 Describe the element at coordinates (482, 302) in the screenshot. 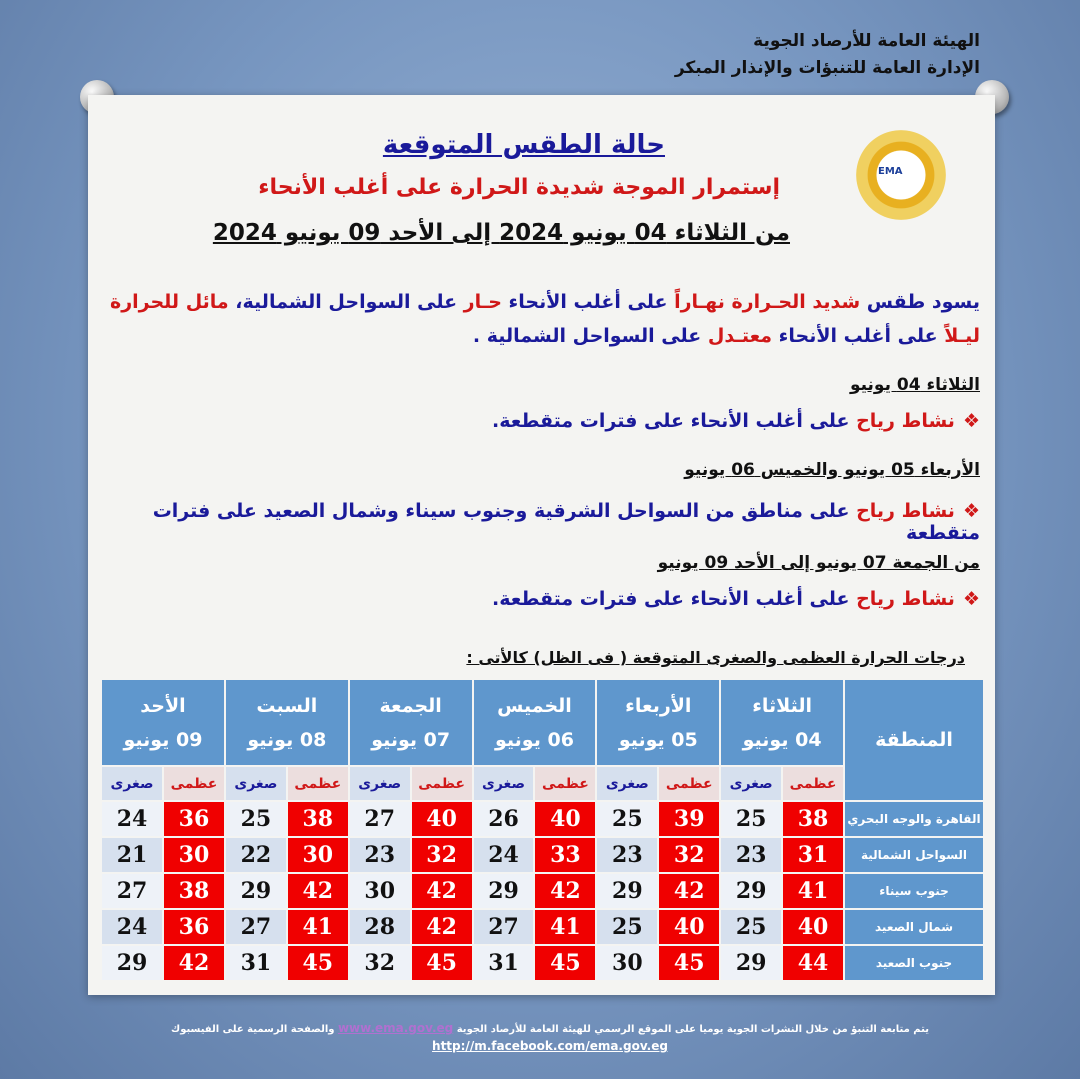

I see `paragraph-segment: حـار` at that location.